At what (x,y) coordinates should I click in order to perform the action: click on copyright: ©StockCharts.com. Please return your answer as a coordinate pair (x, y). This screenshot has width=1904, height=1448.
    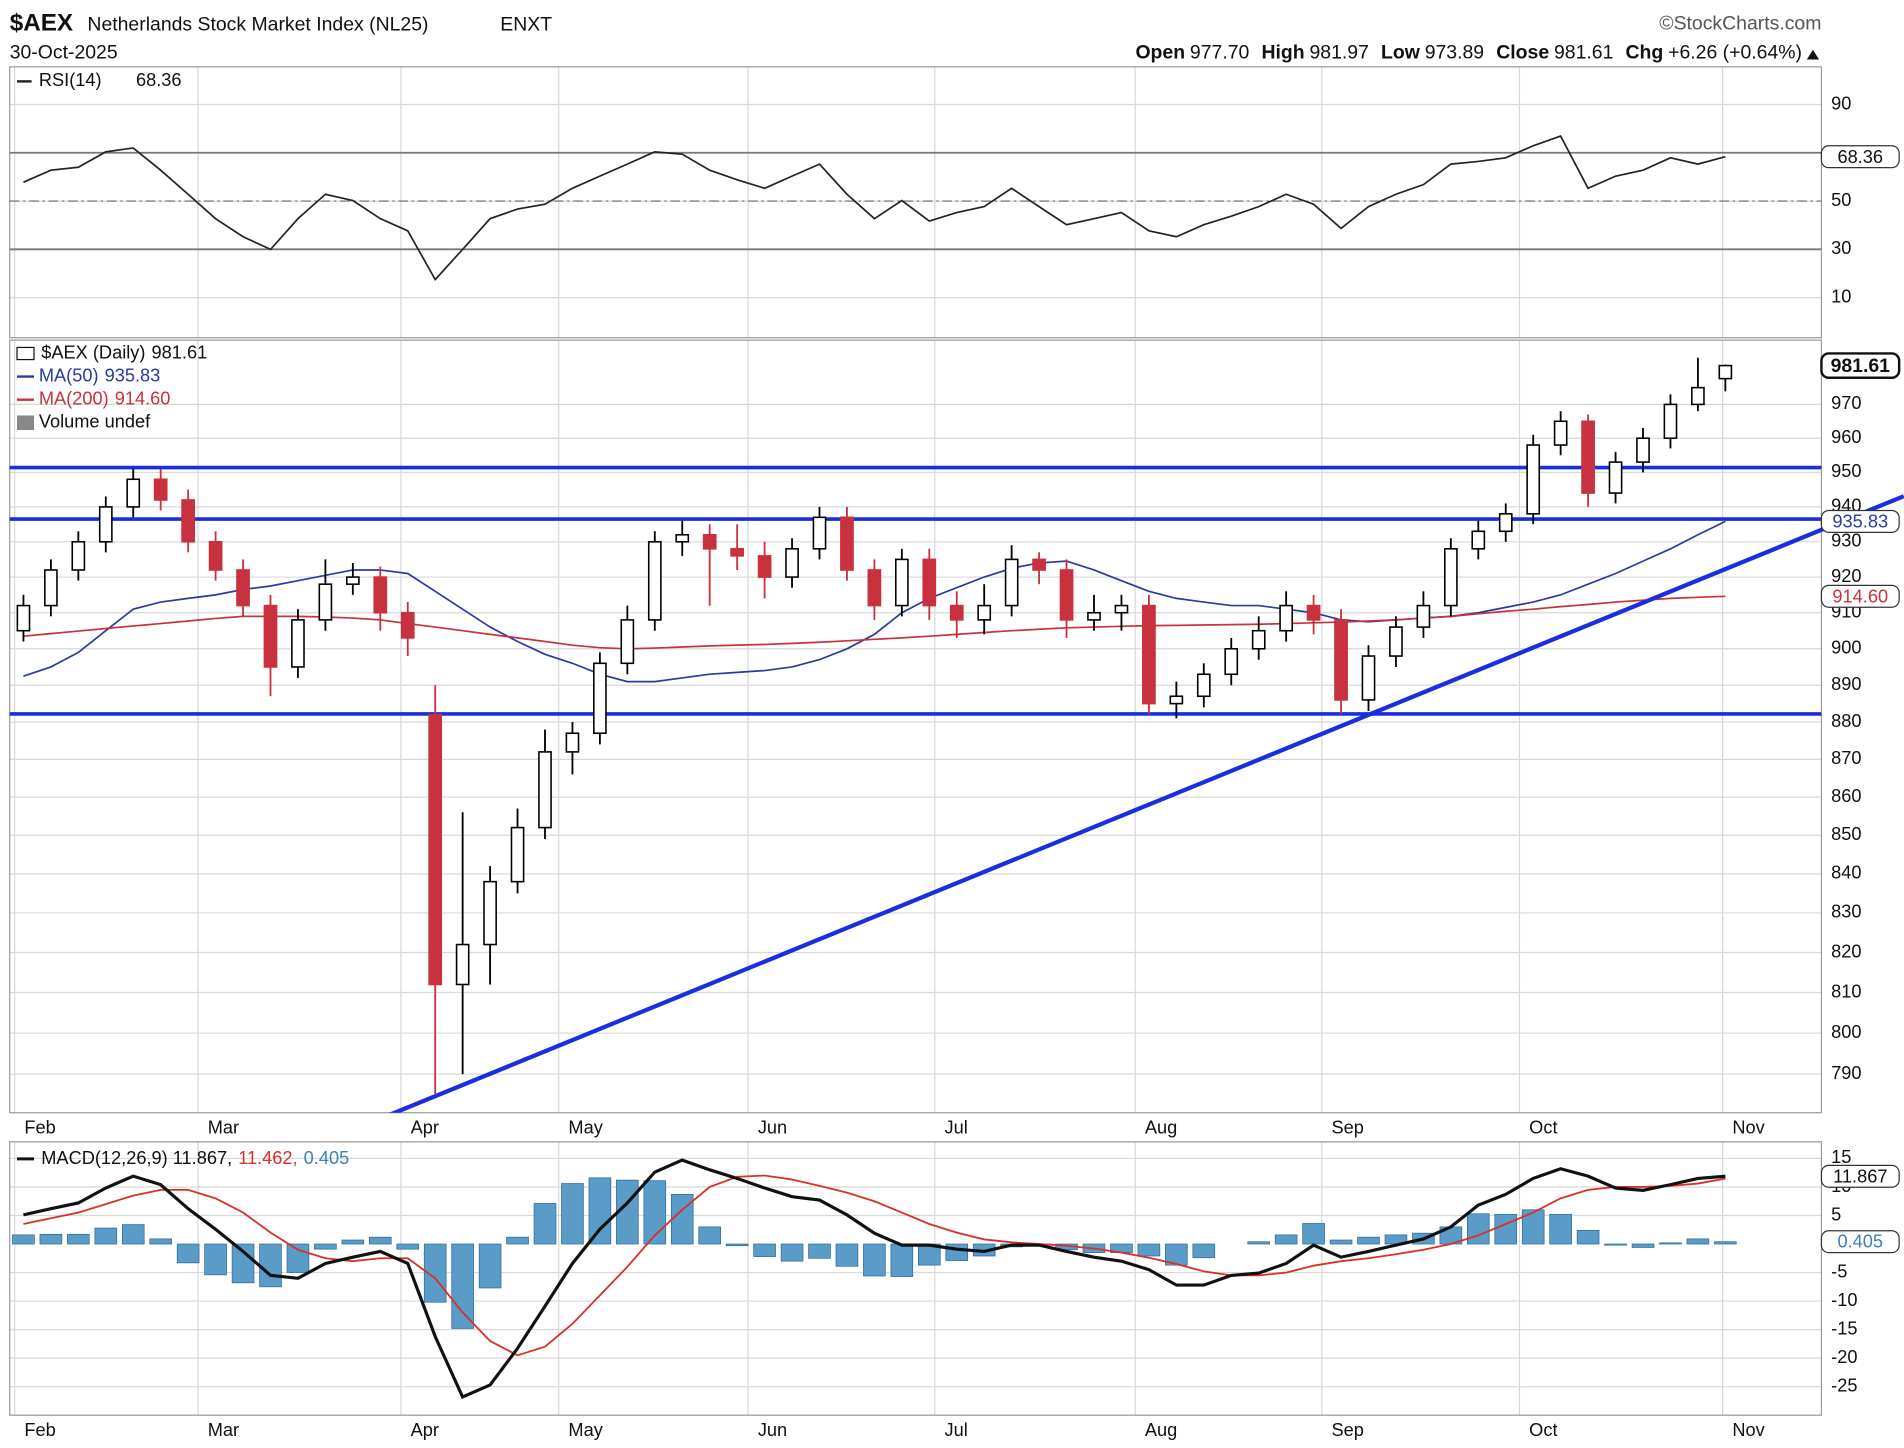
    Looking at the image, I should click on (1740, 23).